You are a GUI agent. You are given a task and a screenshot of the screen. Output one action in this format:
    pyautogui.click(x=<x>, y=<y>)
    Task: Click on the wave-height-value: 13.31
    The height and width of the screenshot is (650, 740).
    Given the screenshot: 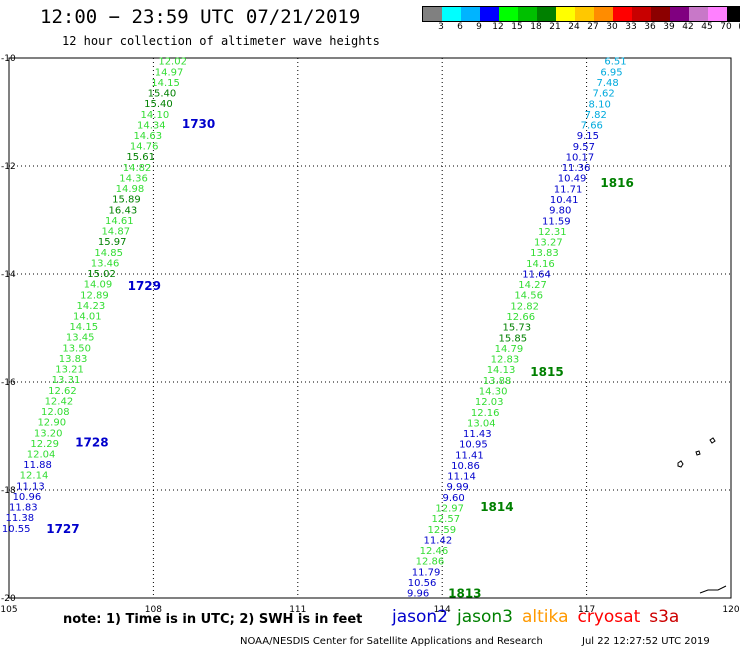 What is the action you would take?
    pyautogui.click(x=66, y=380)
    